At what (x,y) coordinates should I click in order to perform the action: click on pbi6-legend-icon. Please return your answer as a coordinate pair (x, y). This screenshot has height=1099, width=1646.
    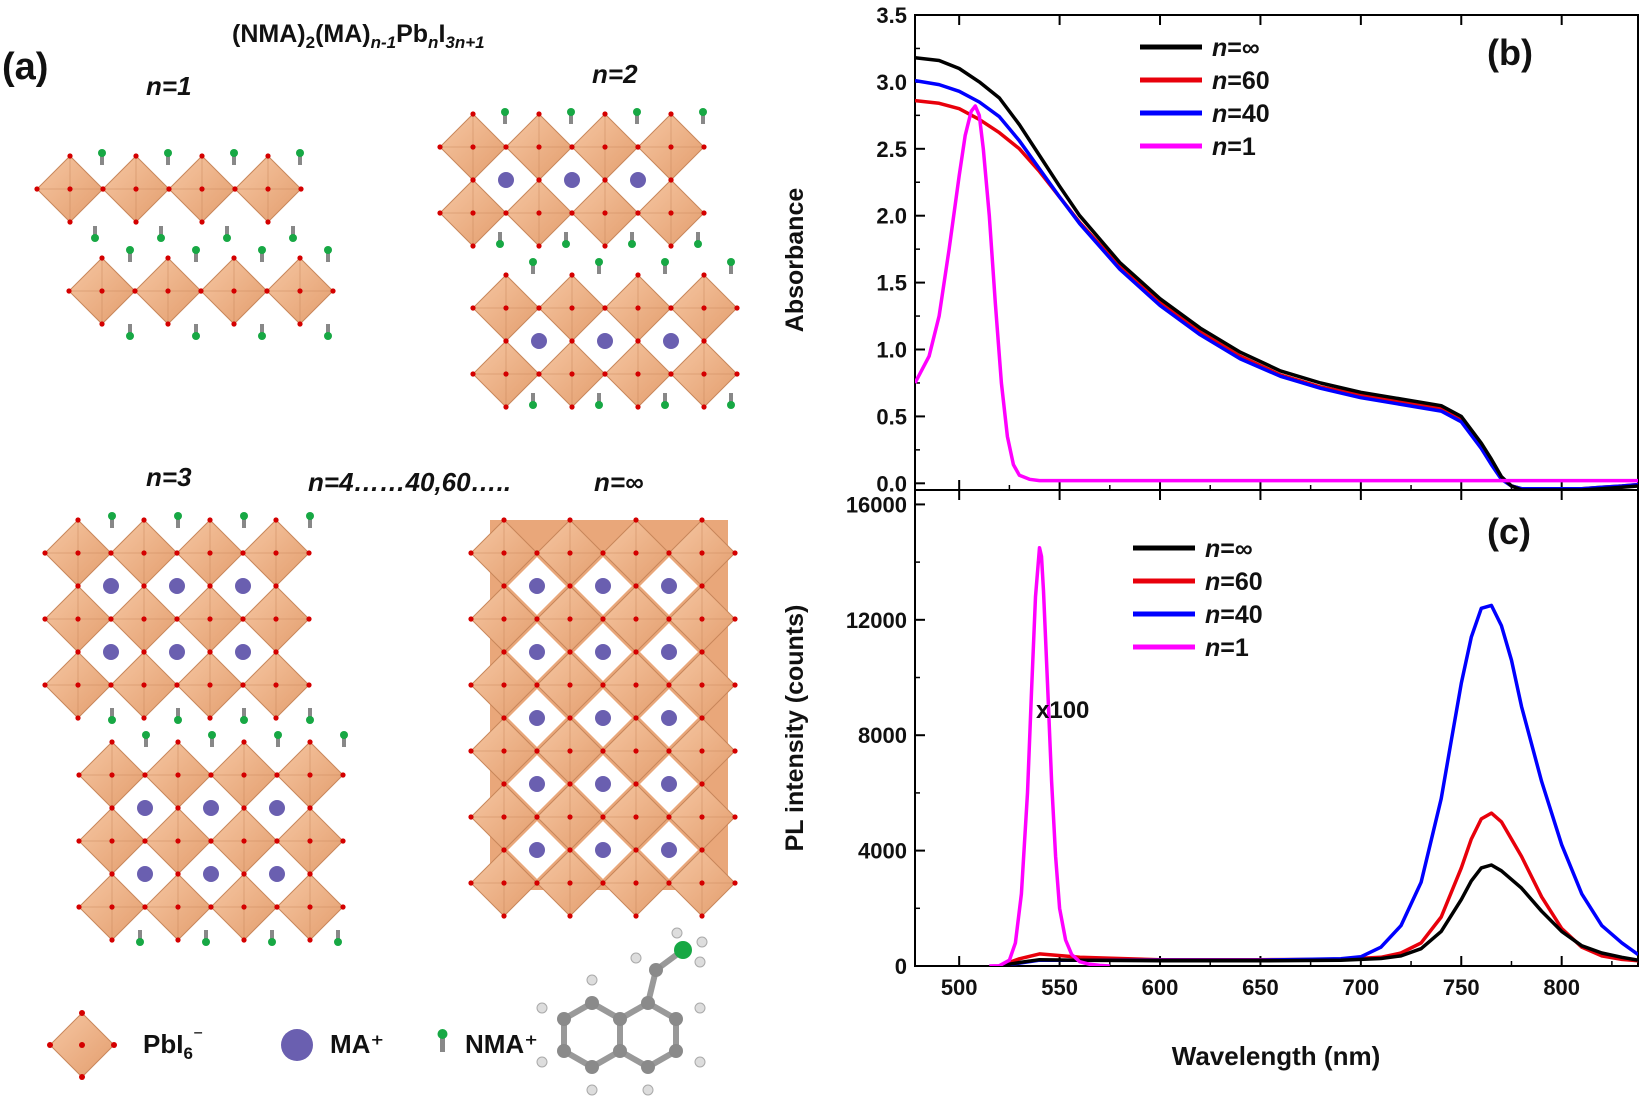
    Looking at the image, I should click on (82, 1045).